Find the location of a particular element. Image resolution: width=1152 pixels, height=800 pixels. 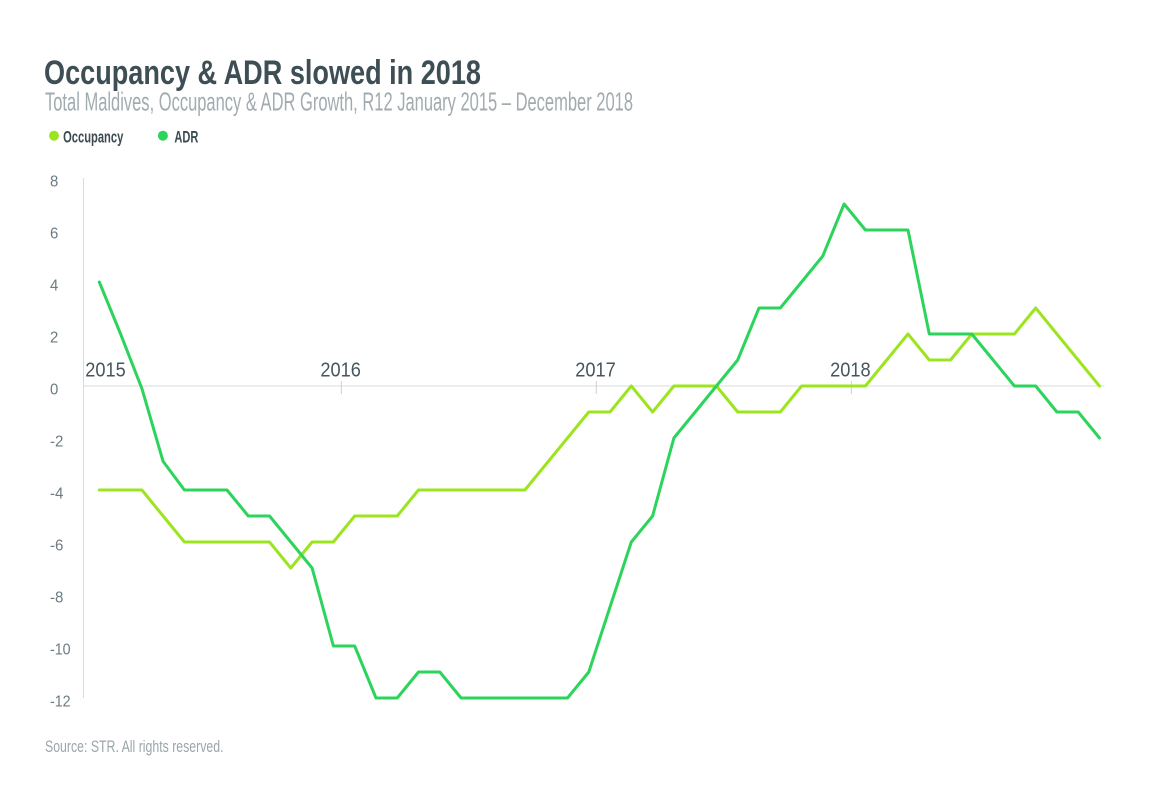

svg-text: -6 is located at coordinates (56, 546).